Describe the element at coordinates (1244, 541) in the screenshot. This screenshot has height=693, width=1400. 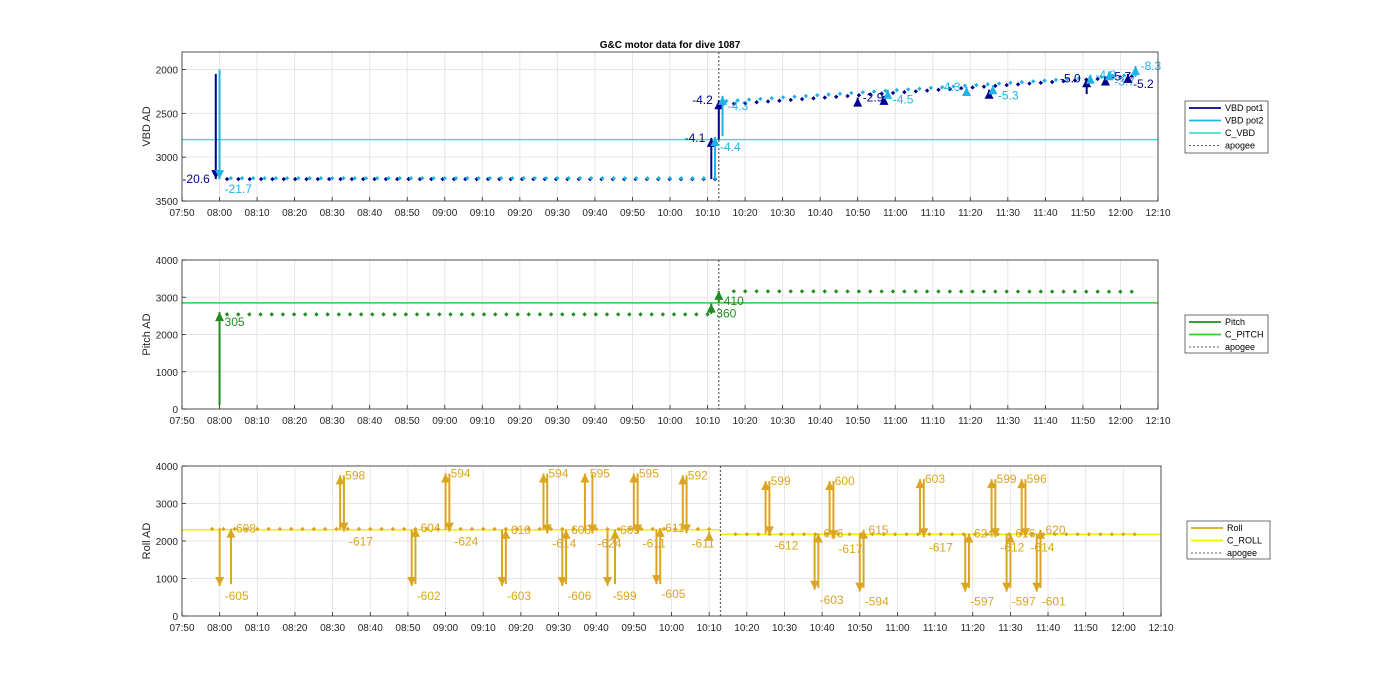
I see `legend-label: C_ROLL` at that location.